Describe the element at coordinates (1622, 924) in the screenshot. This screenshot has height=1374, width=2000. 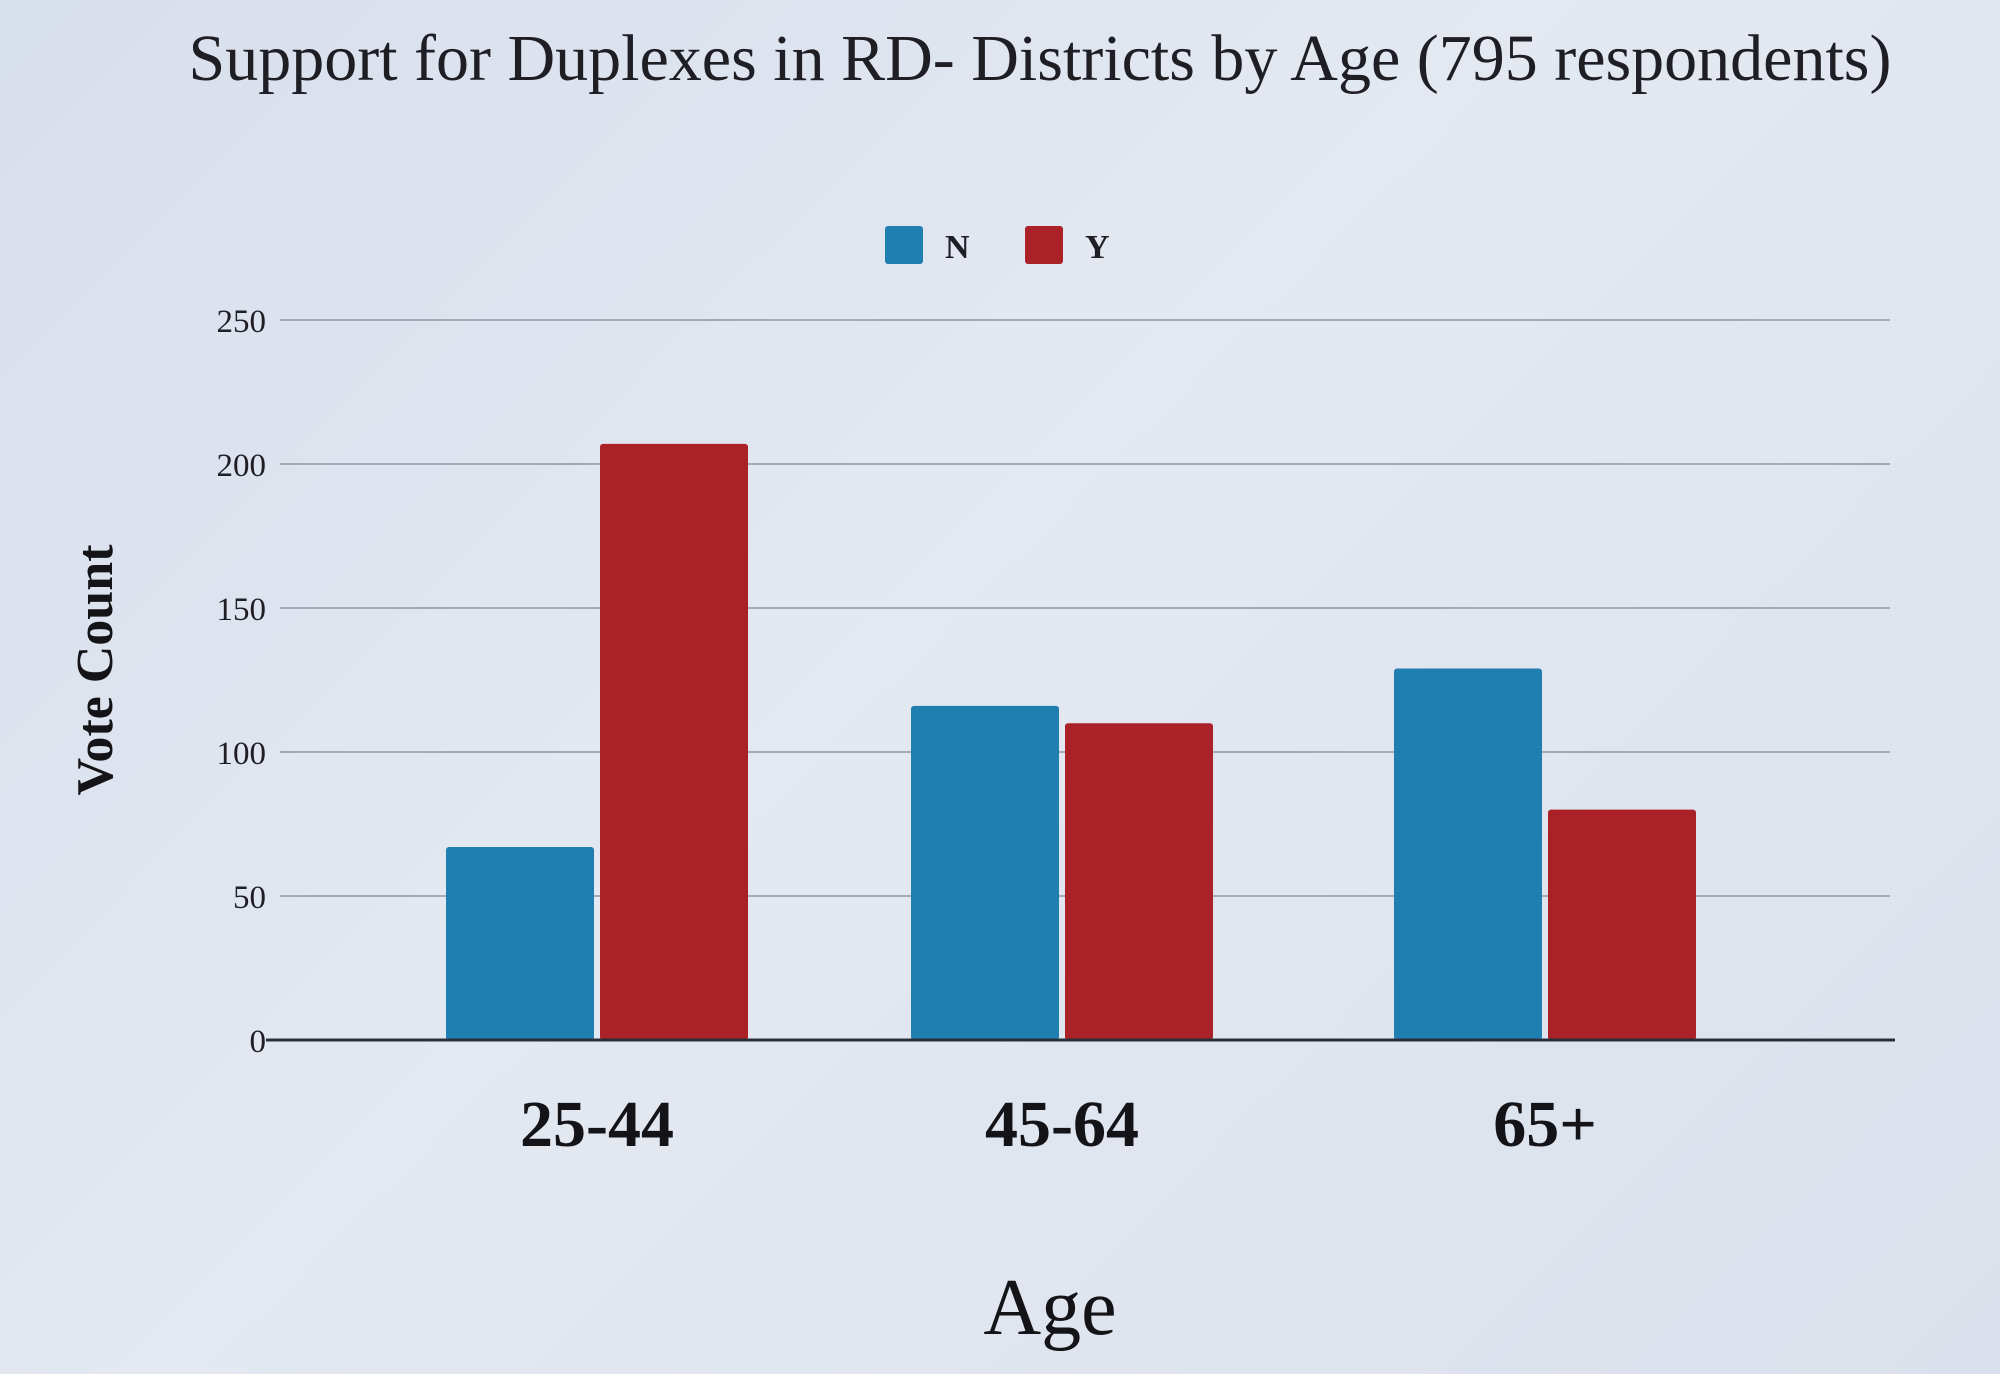
I see `bar-y-65+` at that location.